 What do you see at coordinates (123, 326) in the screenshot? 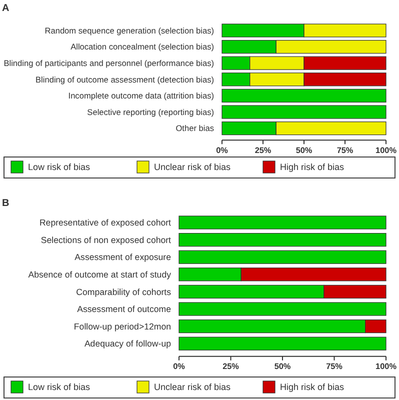
I see `y-tick-label: Follow-up period>12mon` at bounding box center [123, 326].